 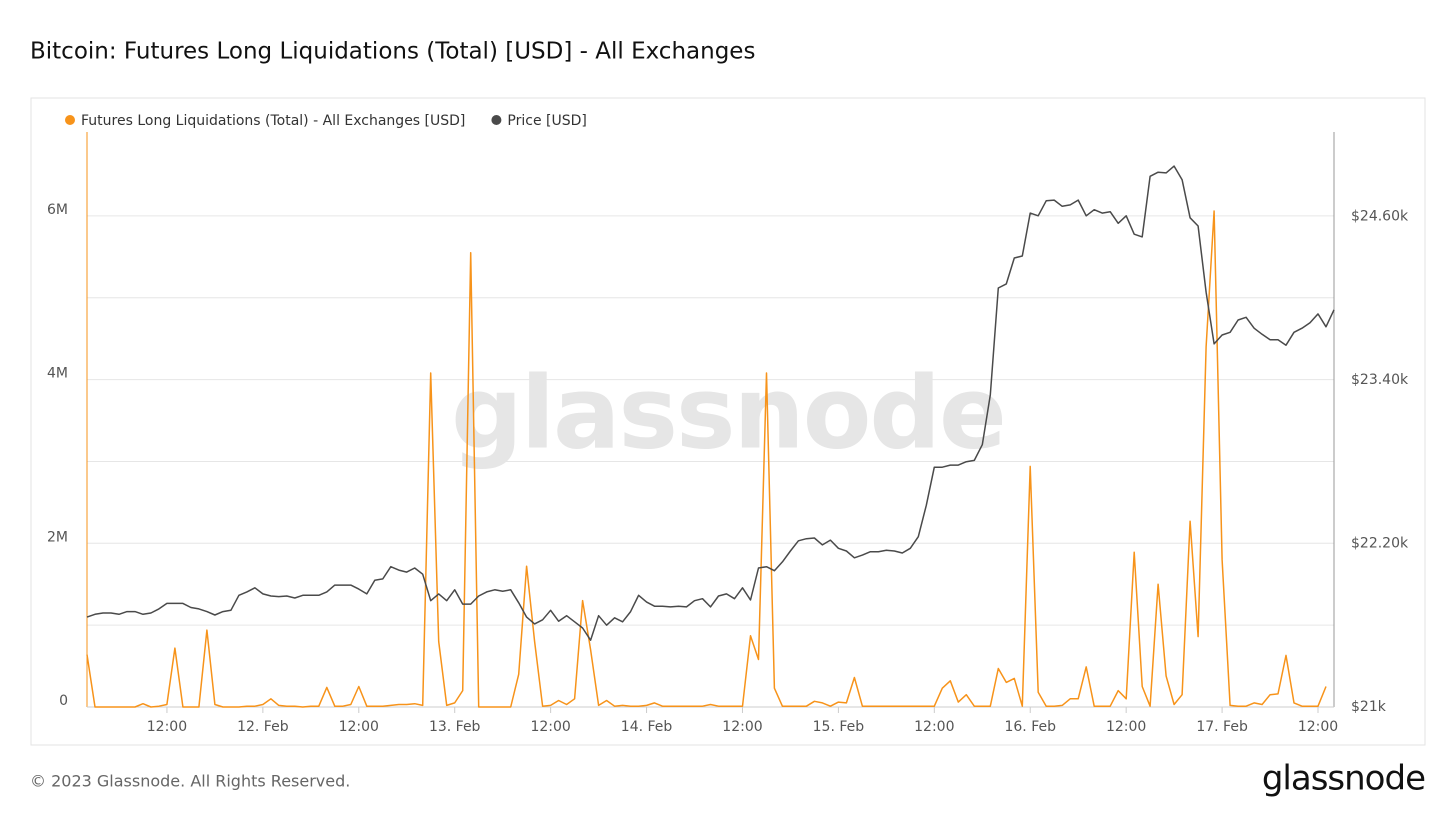 I want to click on x-tick-label: 12. Feb, so click(x=263, y=727).